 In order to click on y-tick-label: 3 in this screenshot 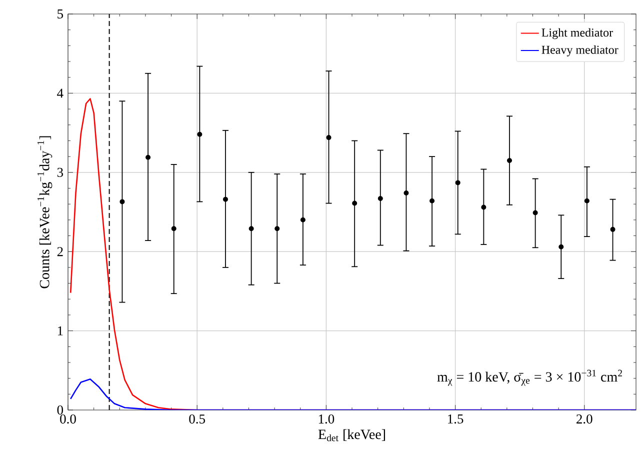, I will do `click(60, 172)`.